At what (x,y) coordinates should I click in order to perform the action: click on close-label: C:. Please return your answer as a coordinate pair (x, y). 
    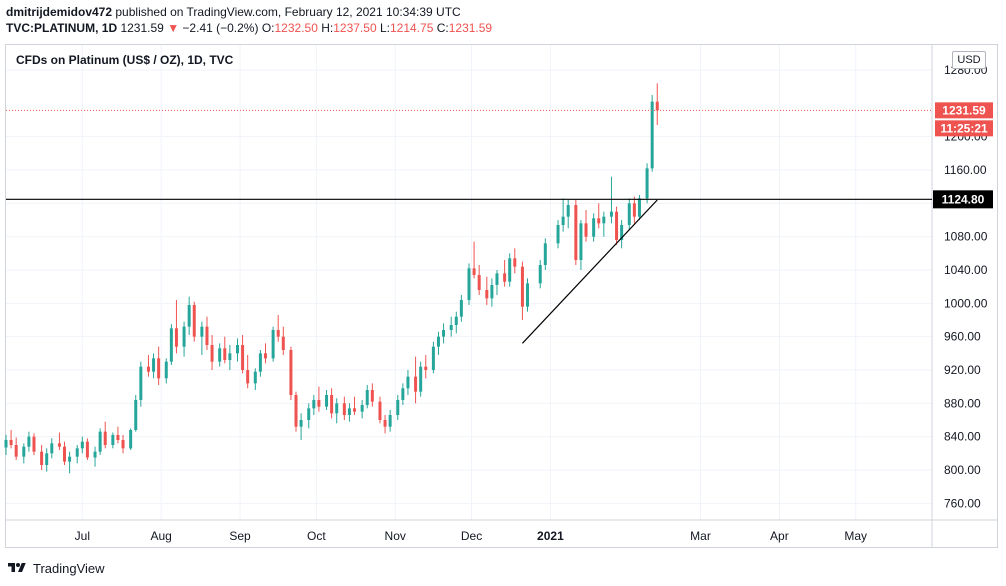
    Looking at the image, I should click on (442, 28).